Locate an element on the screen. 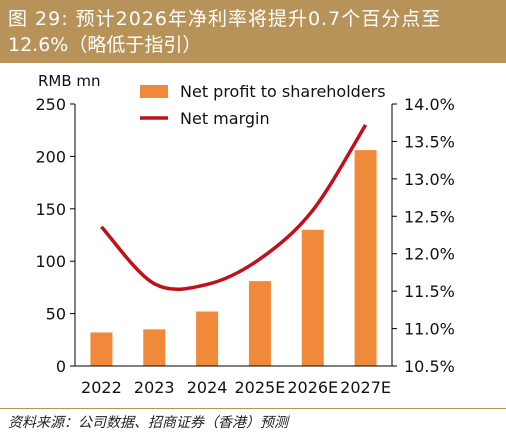 The height and width of the screenshot is (437, 506). source-note: 资料来源：公司数据、招商证券（香港）预测 is located at coordinates (148, 423).